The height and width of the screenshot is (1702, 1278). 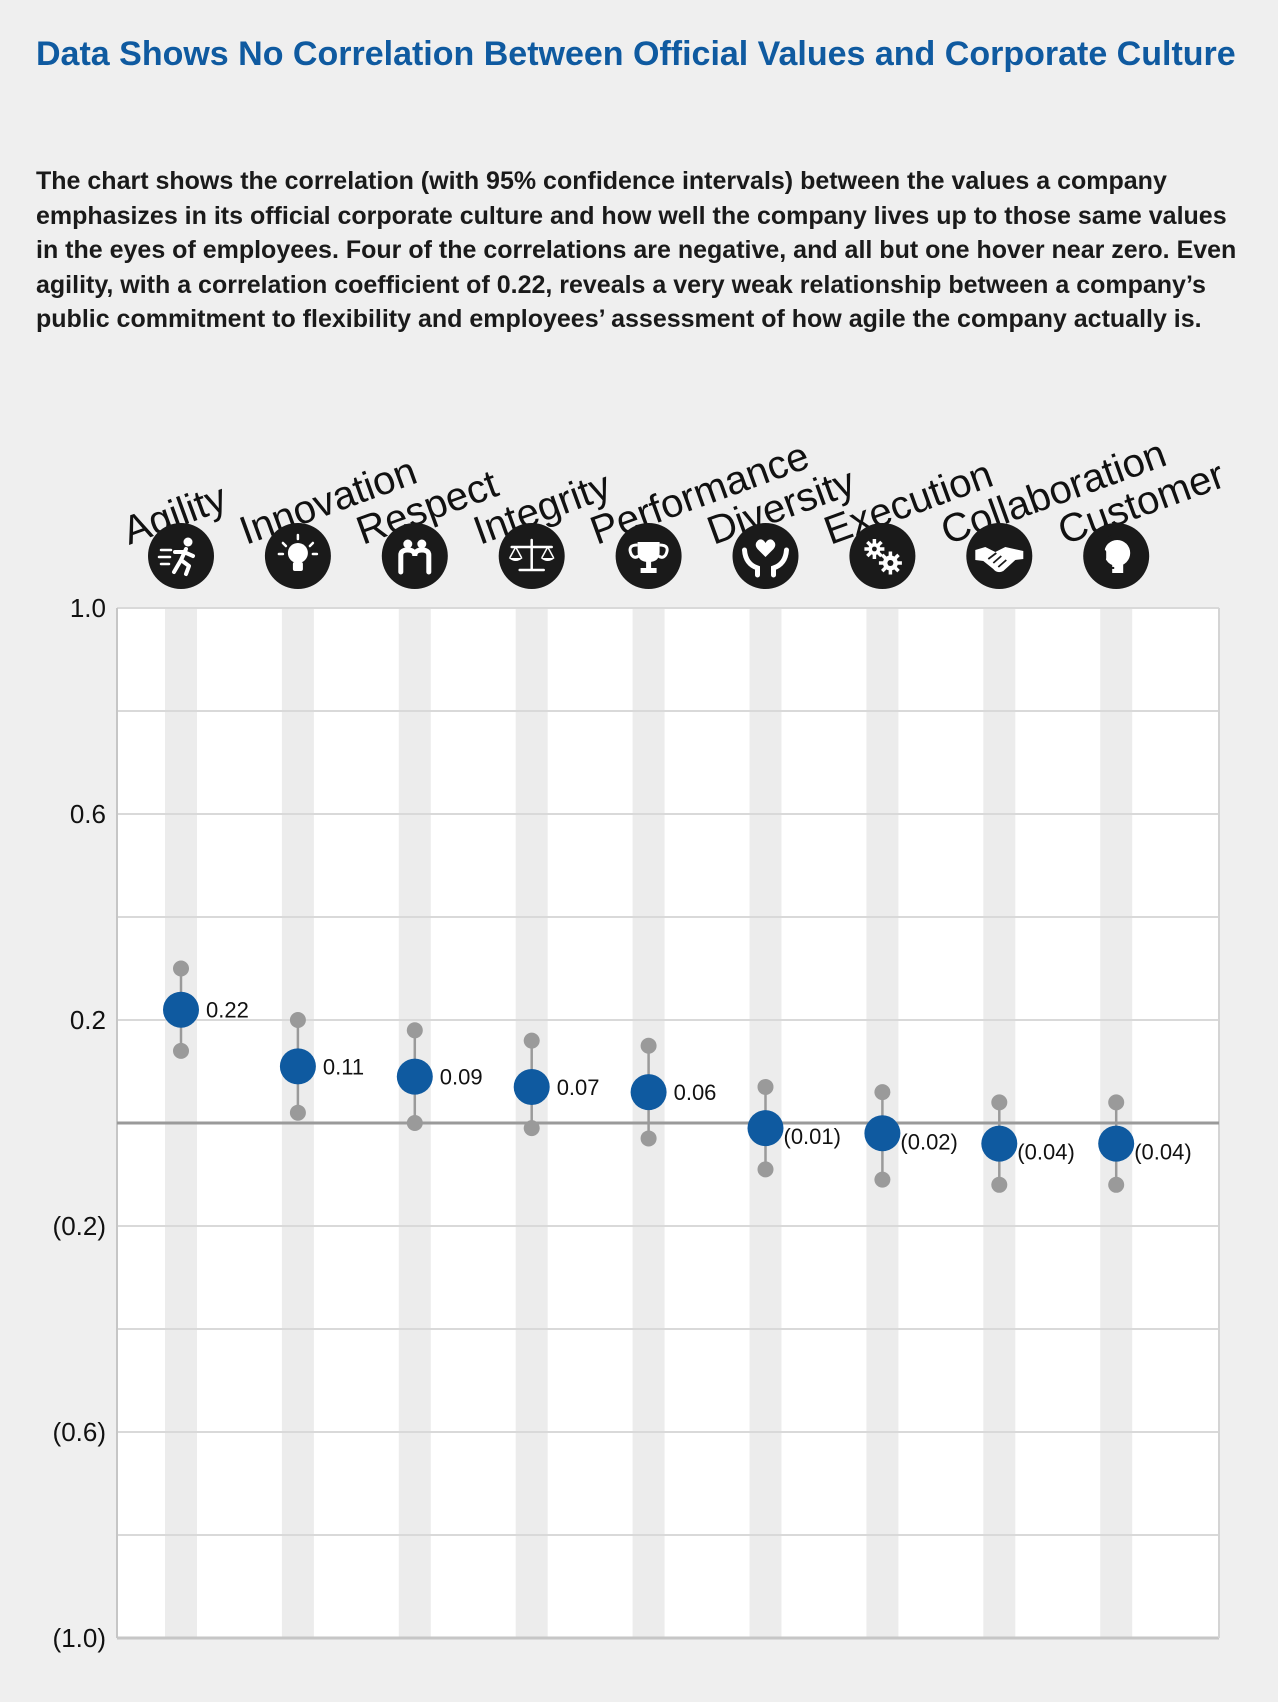 I want to click on trophy-icon, so click(x=648, y=556).